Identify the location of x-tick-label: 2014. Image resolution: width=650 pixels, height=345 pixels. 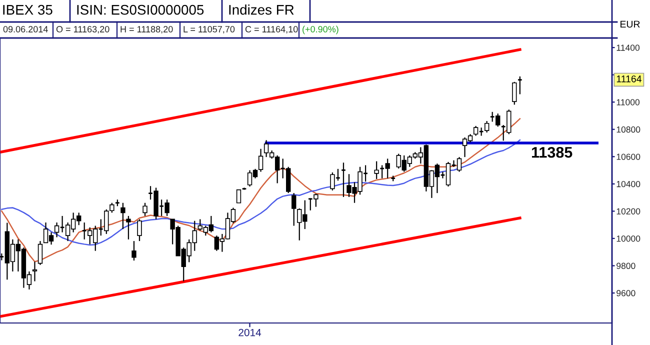
(250, 332).